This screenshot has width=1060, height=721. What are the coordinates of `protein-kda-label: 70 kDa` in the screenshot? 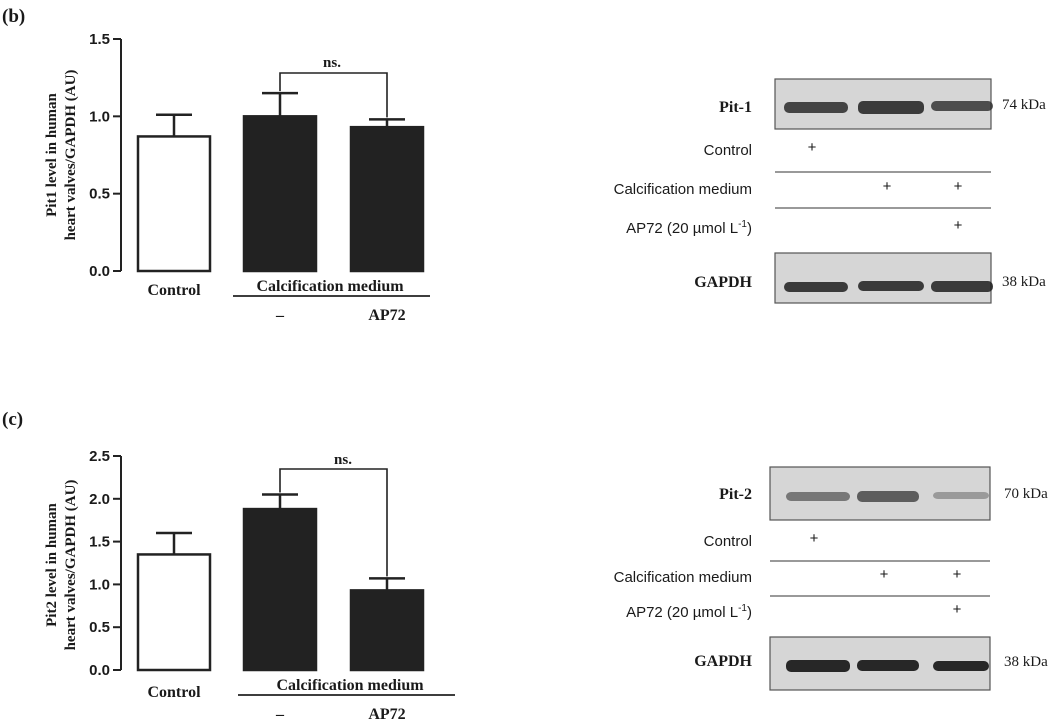 It's located at (1026, 494).